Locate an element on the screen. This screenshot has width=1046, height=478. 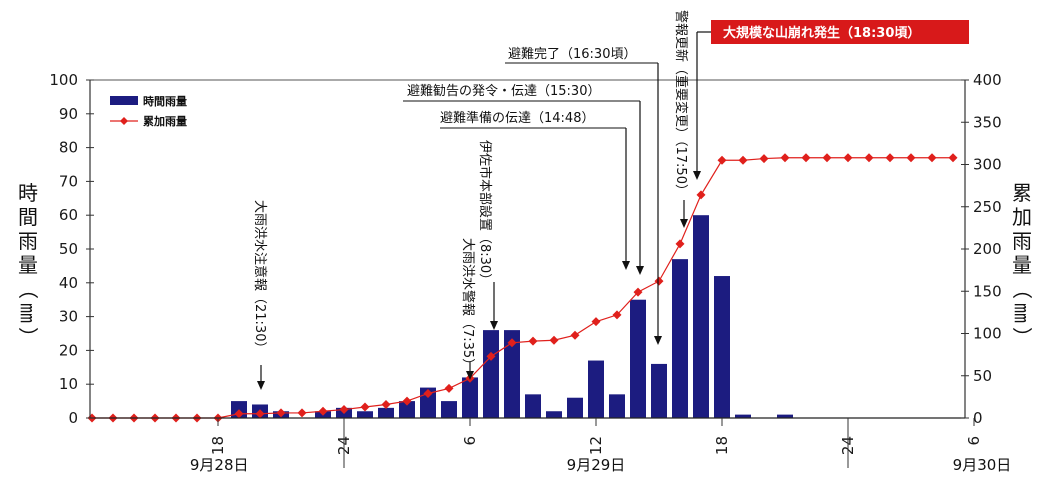
annotation-evac-prep: 避難準備の伝達（14:48） is located at coordinates (517, 118).